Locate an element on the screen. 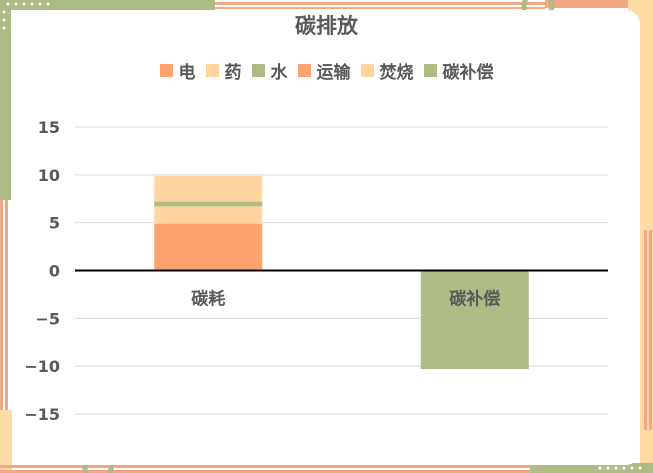 The width and height of the screenshot is (653, 473). category-label: 碳耗 is located at coordinates (208, 299).